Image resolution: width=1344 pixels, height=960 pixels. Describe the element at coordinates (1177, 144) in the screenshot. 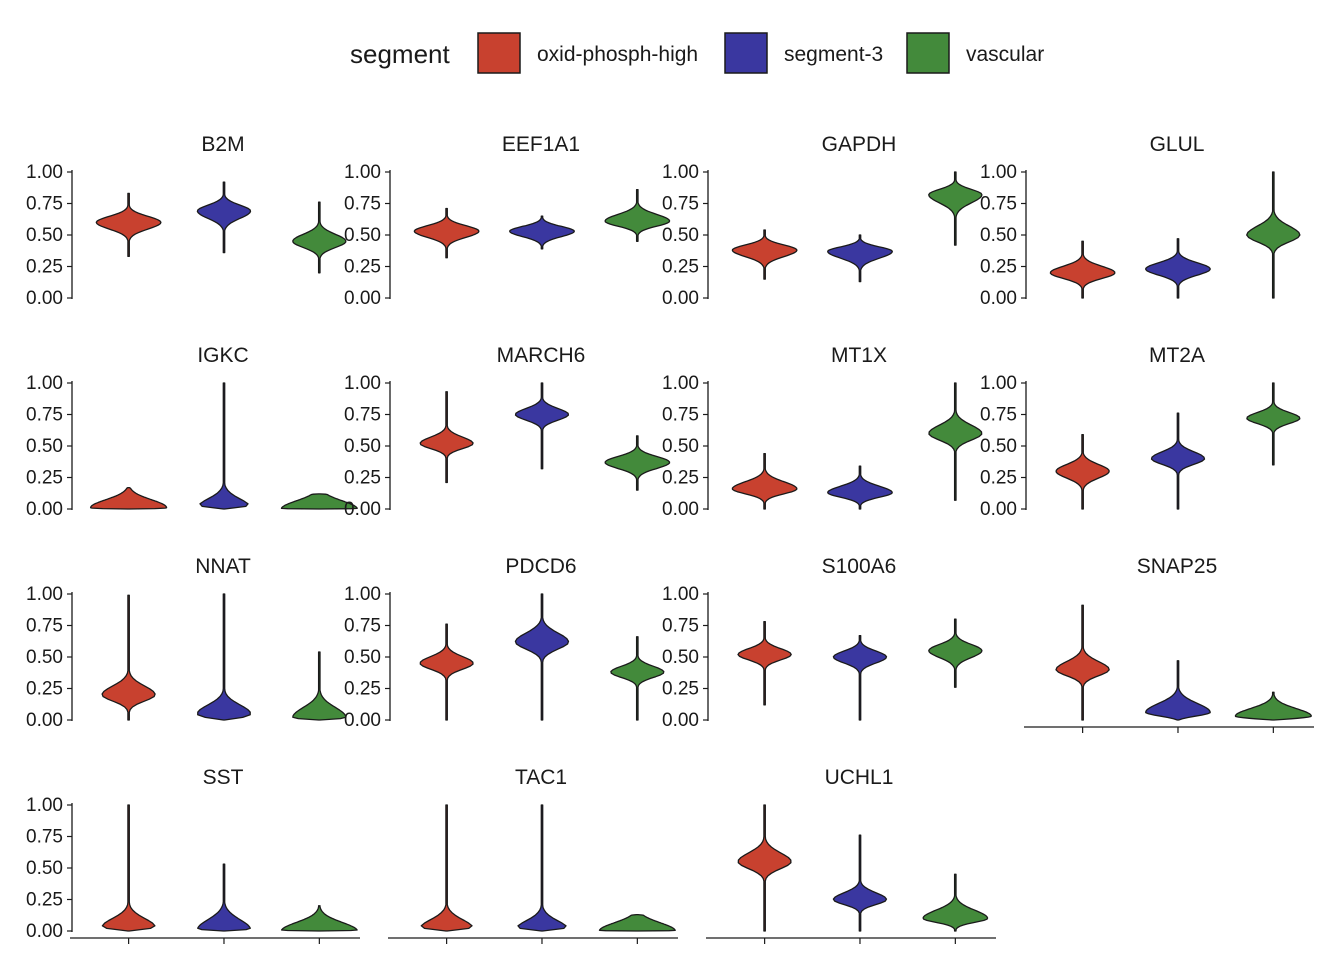

I see `panel-title: GLUL` at that location.